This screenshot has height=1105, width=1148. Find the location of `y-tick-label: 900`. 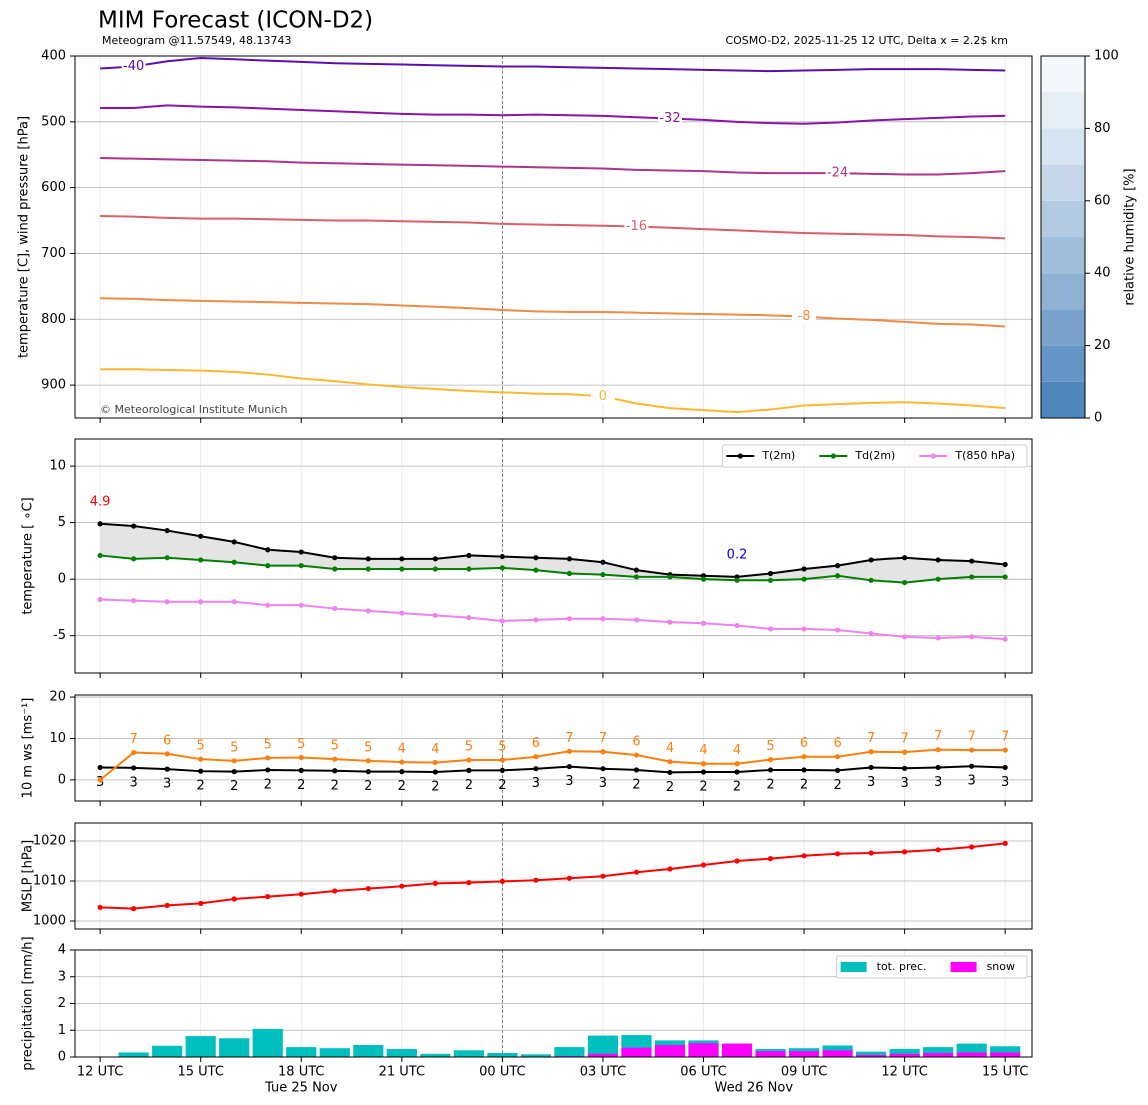

y-tick-label: 900 is located at coordinates (53, 385).